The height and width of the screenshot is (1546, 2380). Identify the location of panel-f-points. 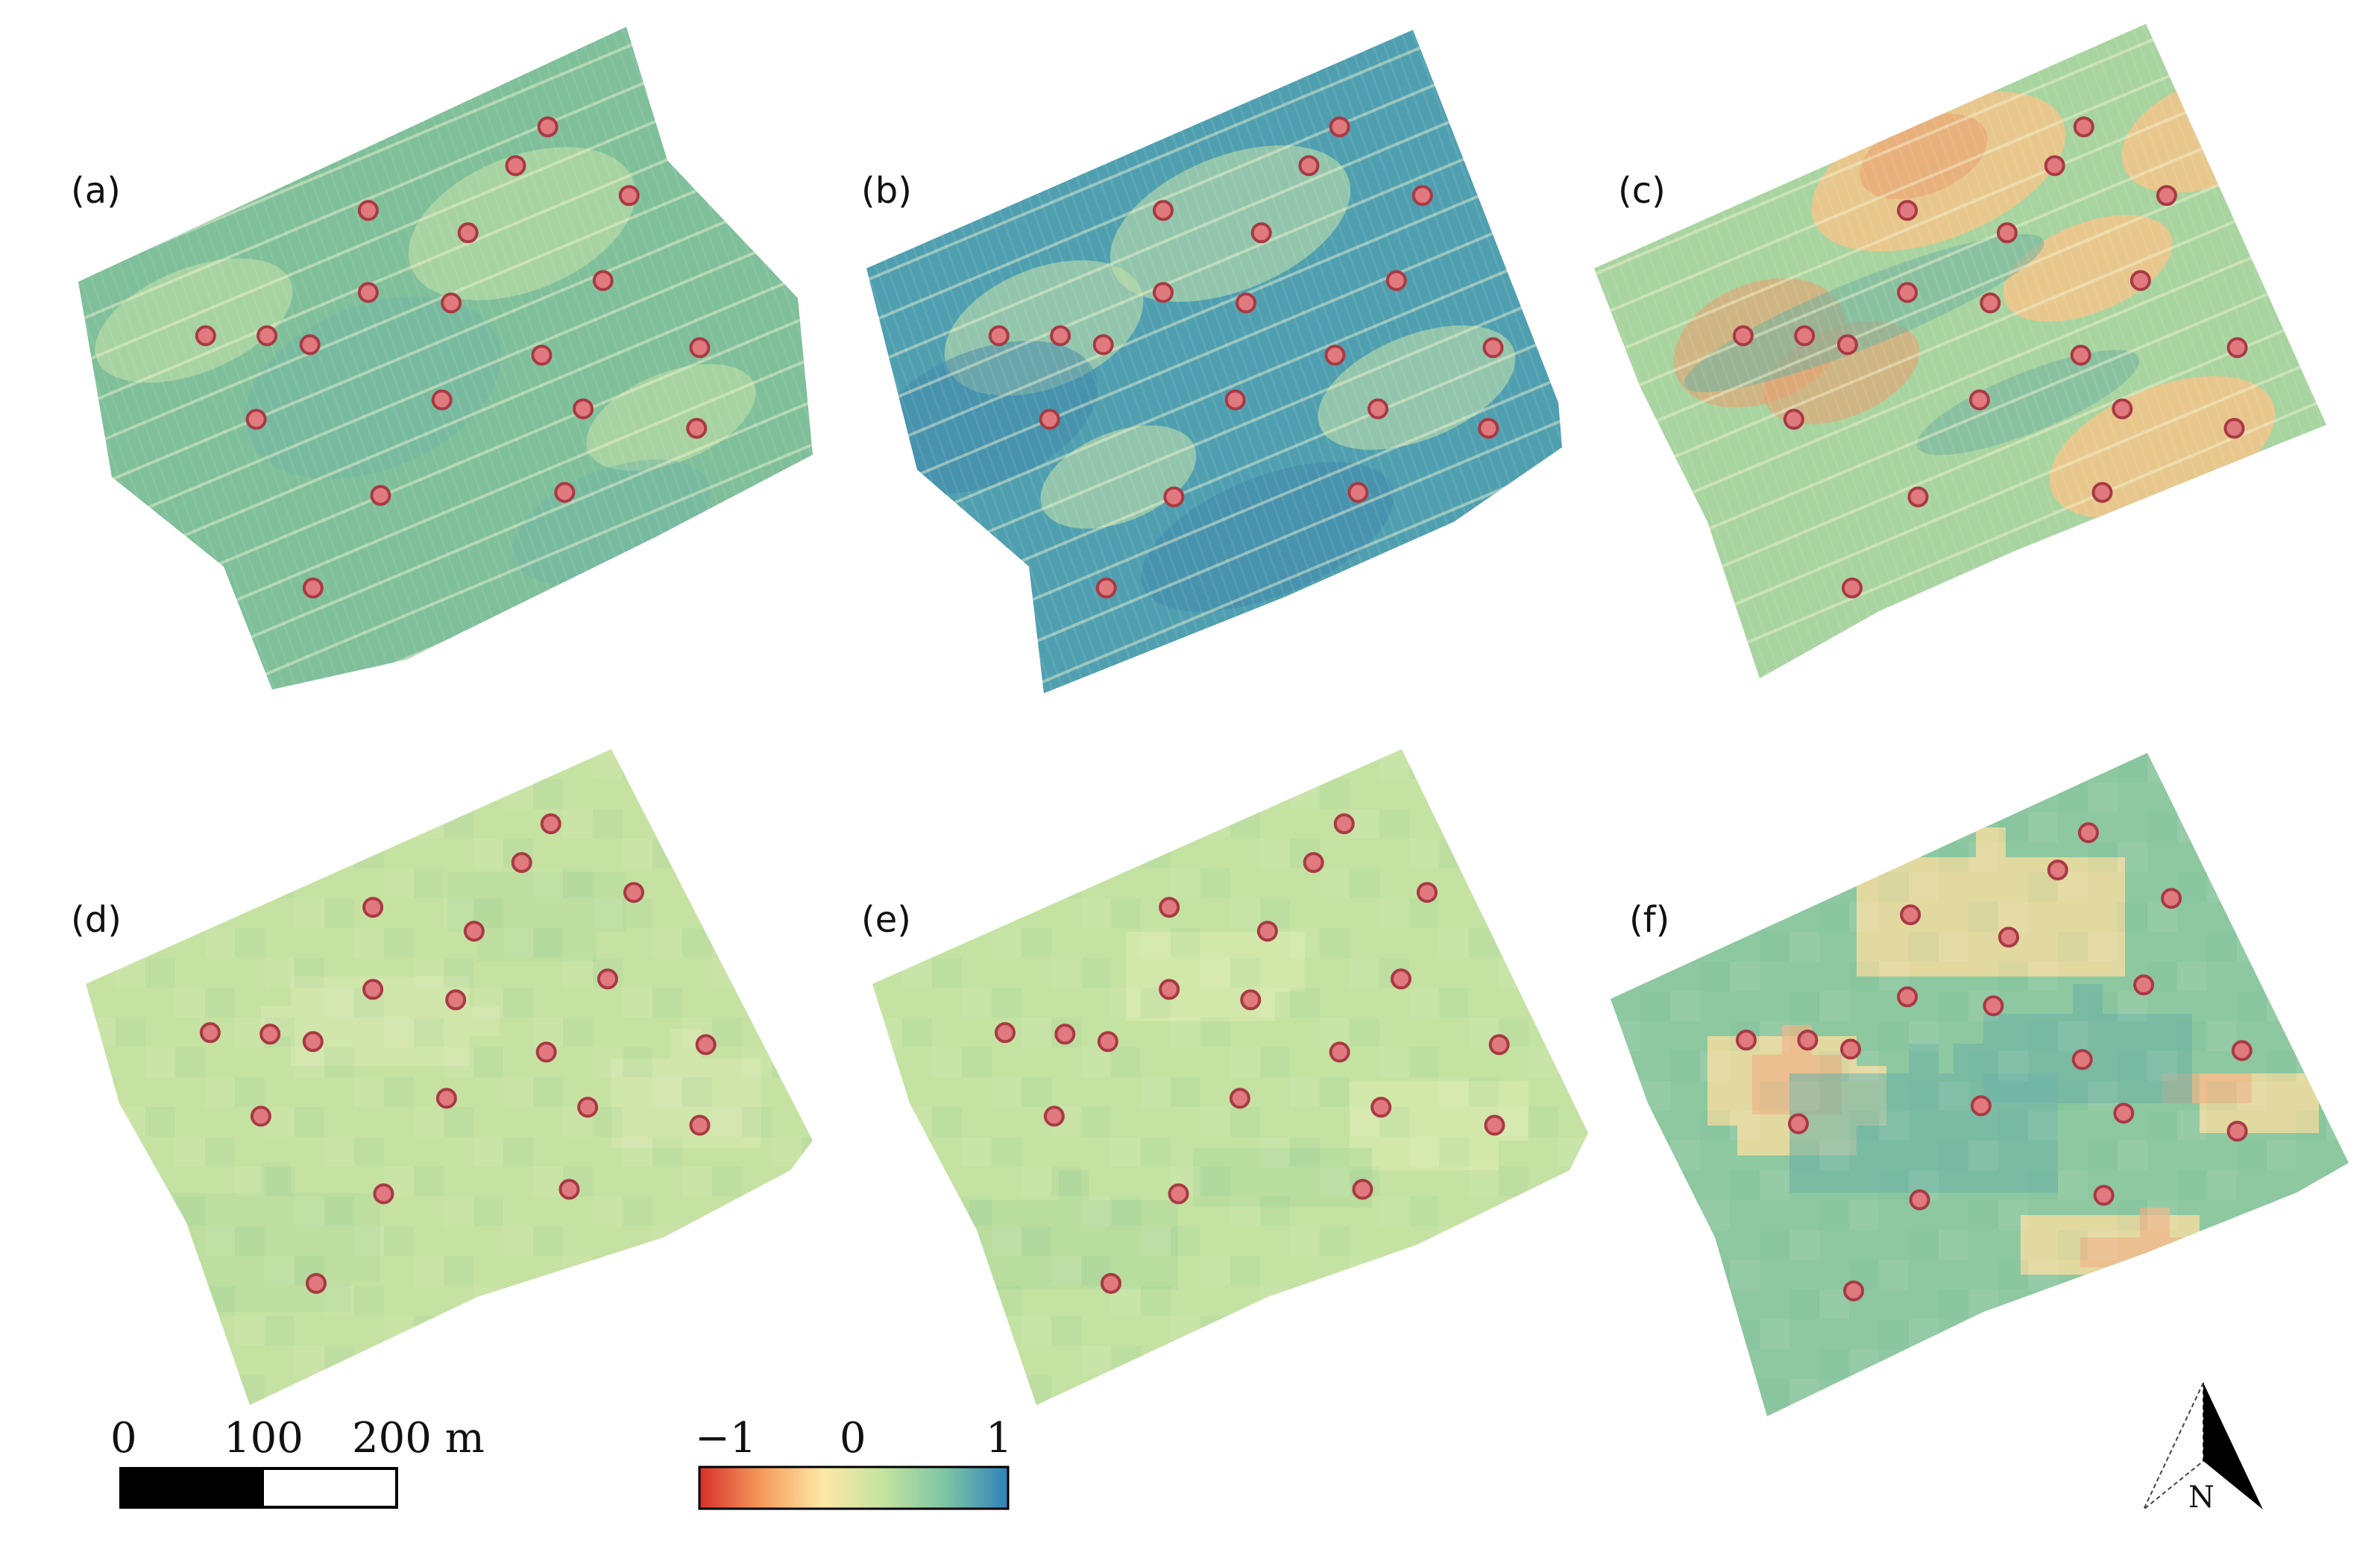
(1994, 1062).